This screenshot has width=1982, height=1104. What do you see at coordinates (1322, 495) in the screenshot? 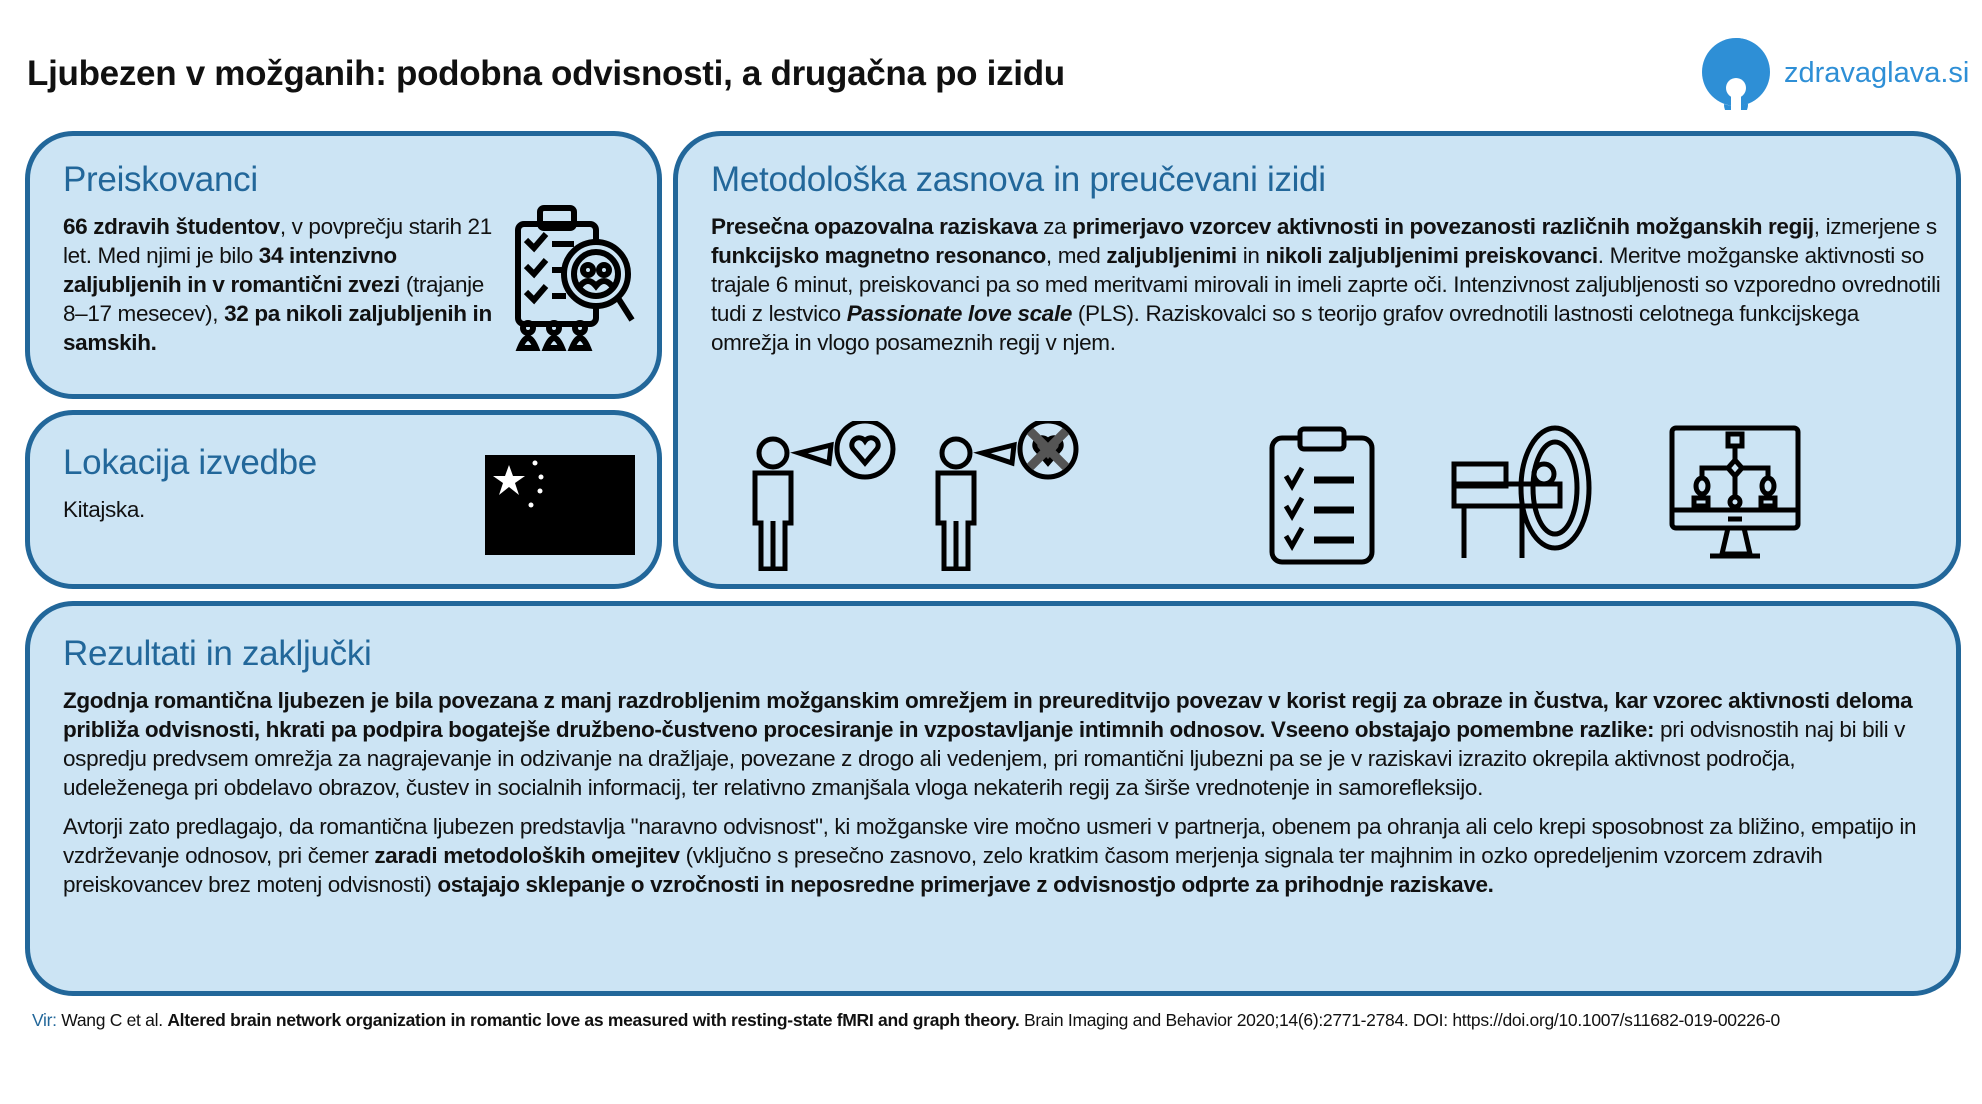
I see `checklist-icon` at bounding box center [1322, 495].